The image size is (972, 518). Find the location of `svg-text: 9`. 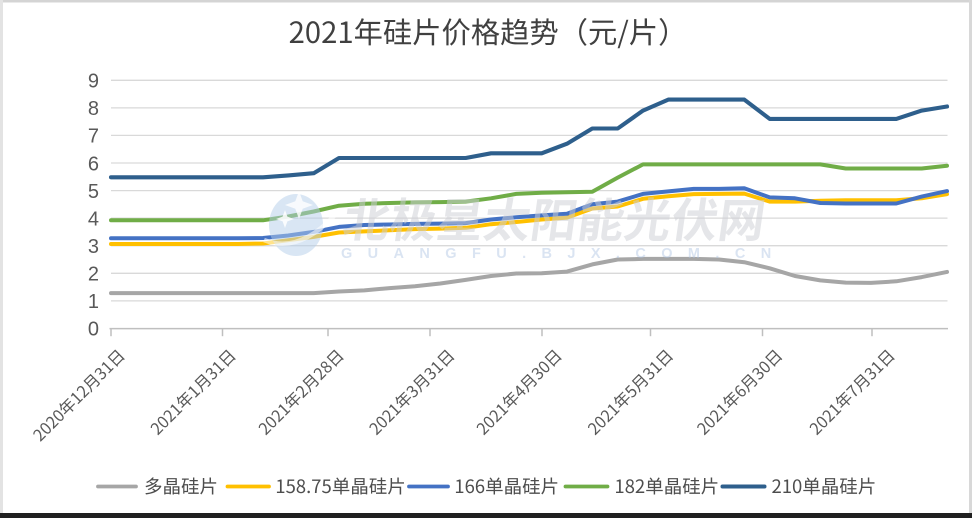

svg-text: 9 is located at coordinates (93, 82).